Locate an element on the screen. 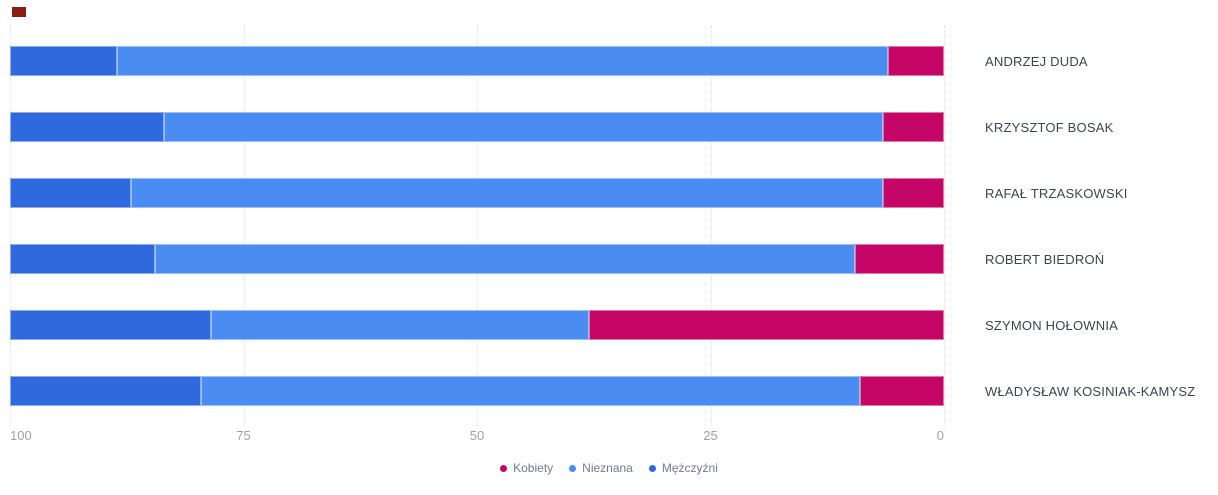 The height and width of the screenshot is (495, 1218). category-label: RAFAŁ TRZASKOWSKI is located at coordinates (1056, 193).